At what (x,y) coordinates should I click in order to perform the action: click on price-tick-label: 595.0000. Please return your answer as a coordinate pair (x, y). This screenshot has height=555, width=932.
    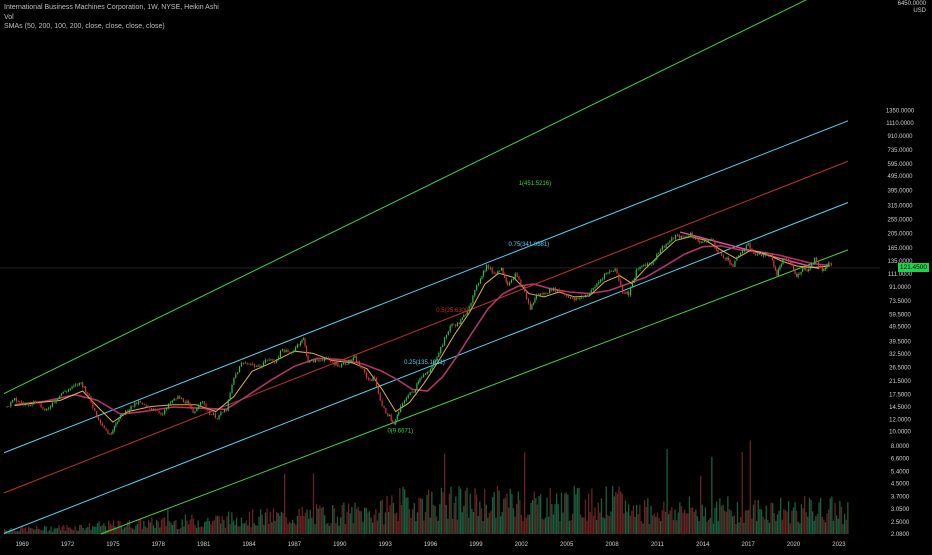
    Looking at the image, I should click on (900, 165).